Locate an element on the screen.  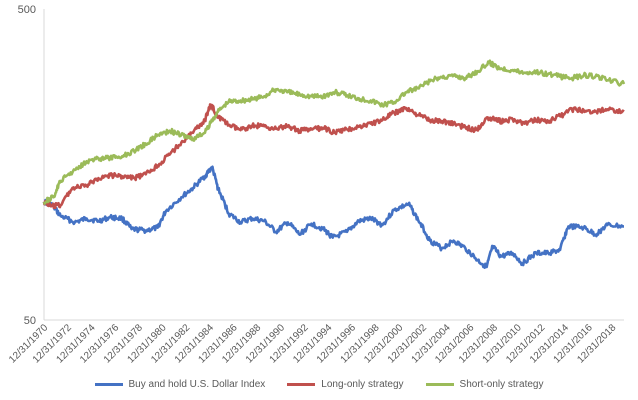
y-tick-label-bottom: 50 is located at coordinates (30, 321).